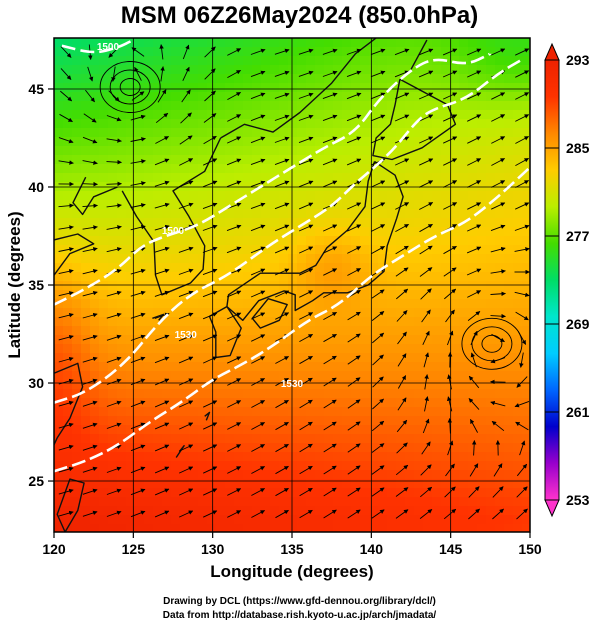  I want to click on x-axis-ticks: 120 125 130 135 140 145 150, so click(292, 544).